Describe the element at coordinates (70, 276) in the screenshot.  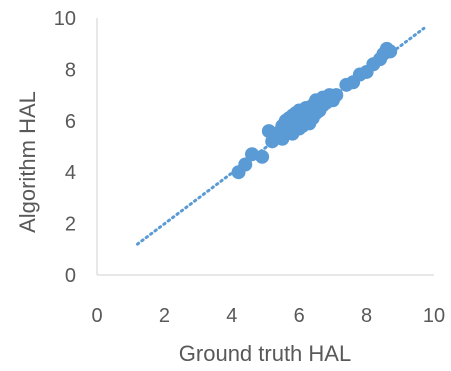
I see `y-tick-label: 0` at that location.